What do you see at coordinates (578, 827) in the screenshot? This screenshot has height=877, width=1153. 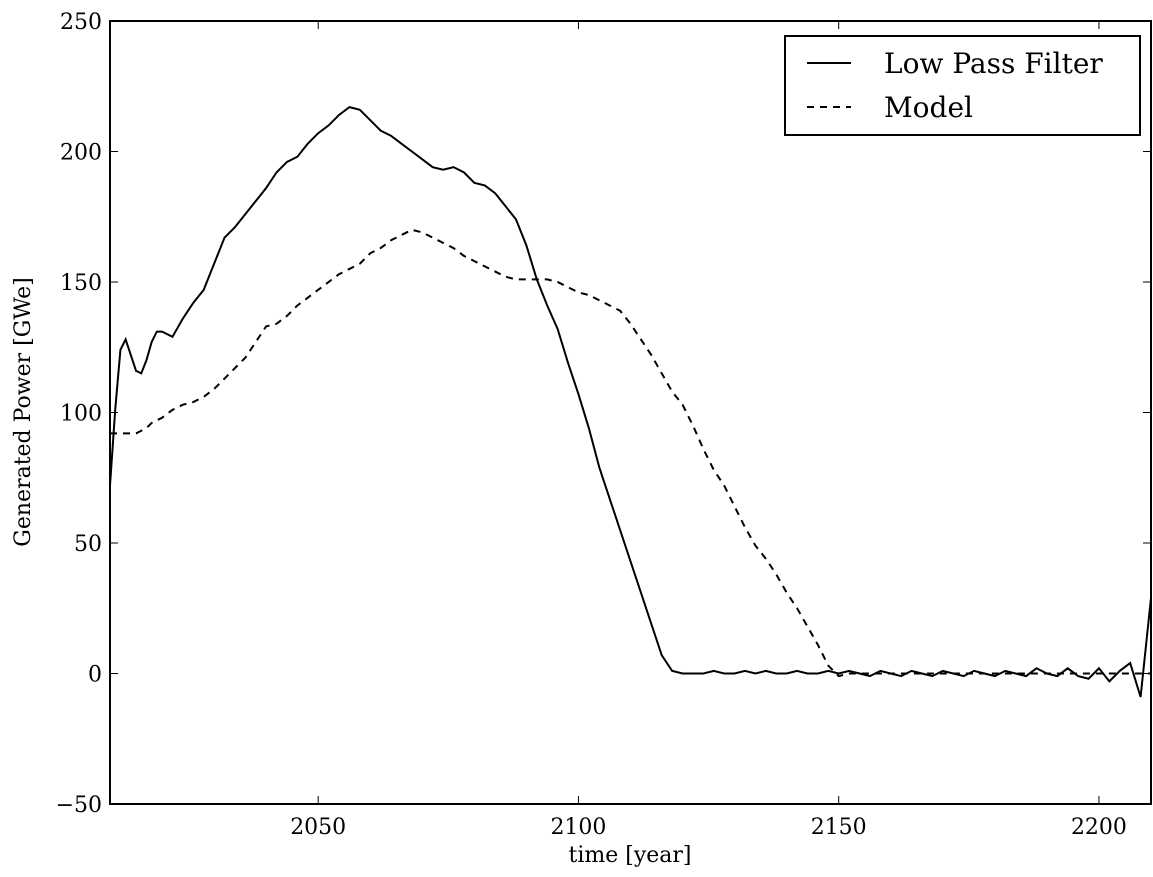 I see `x-tick-label: 2100` at bounding box center [578, 827].